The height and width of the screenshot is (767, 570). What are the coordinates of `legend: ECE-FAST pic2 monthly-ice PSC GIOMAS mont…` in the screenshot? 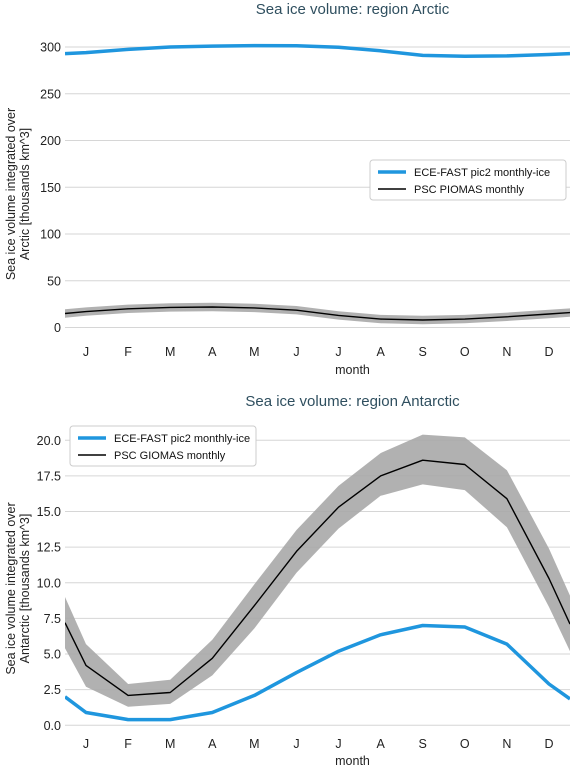 It's located at (163, 446).